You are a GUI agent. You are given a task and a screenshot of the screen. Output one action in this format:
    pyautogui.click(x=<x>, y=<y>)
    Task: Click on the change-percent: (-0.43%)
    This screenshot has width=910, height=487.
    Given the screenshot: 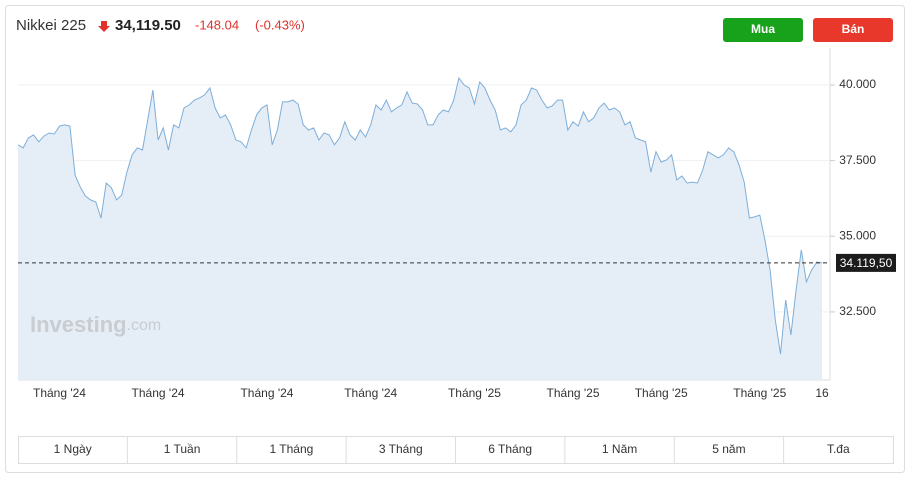 What is the action you would take?
    pyautogui.click(x=280, y=24)
    